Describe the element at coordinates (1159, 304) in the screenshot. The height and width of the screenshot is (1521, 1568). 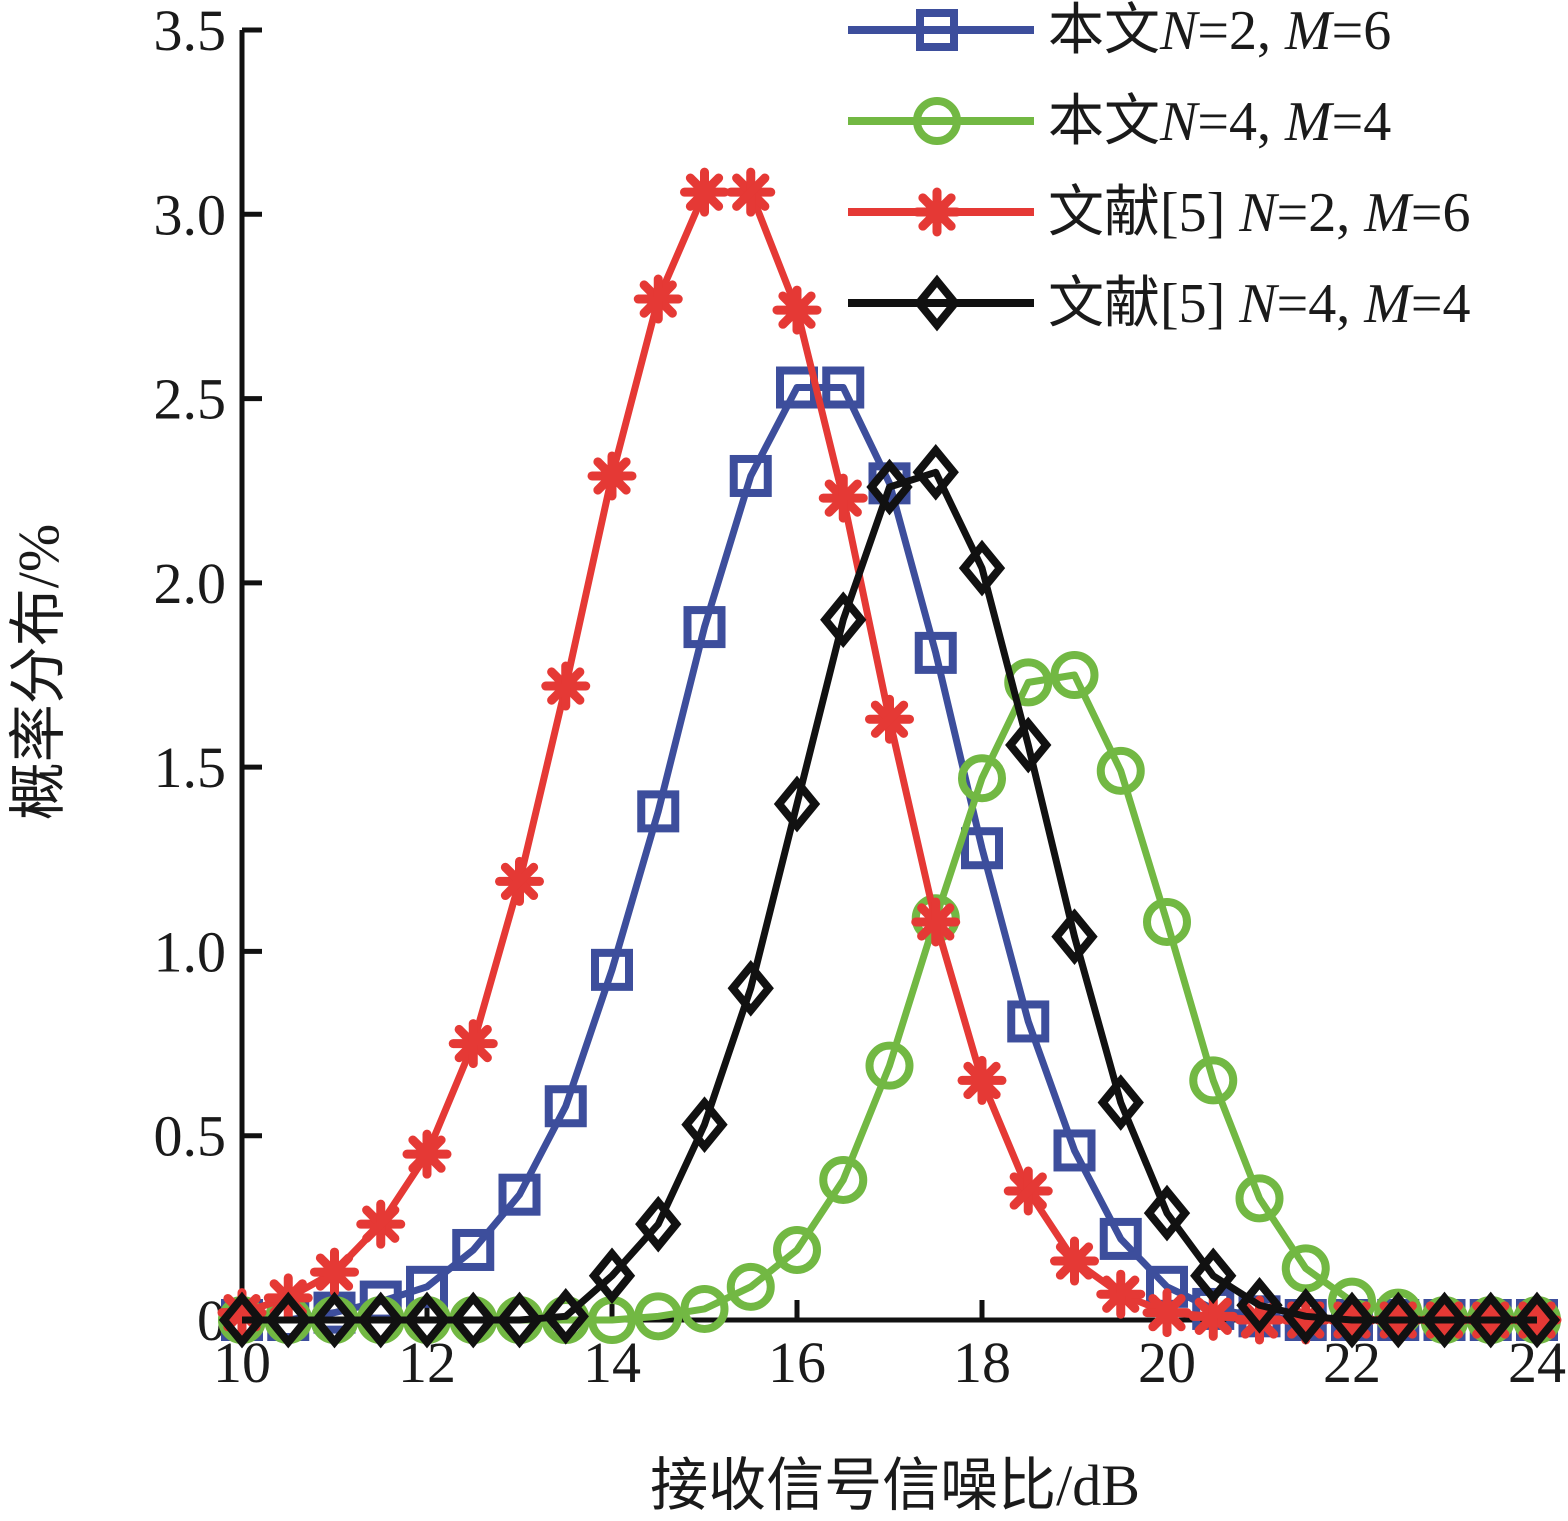
I see `legend-item-4: 文献[5] N=4, M=4` at that location.